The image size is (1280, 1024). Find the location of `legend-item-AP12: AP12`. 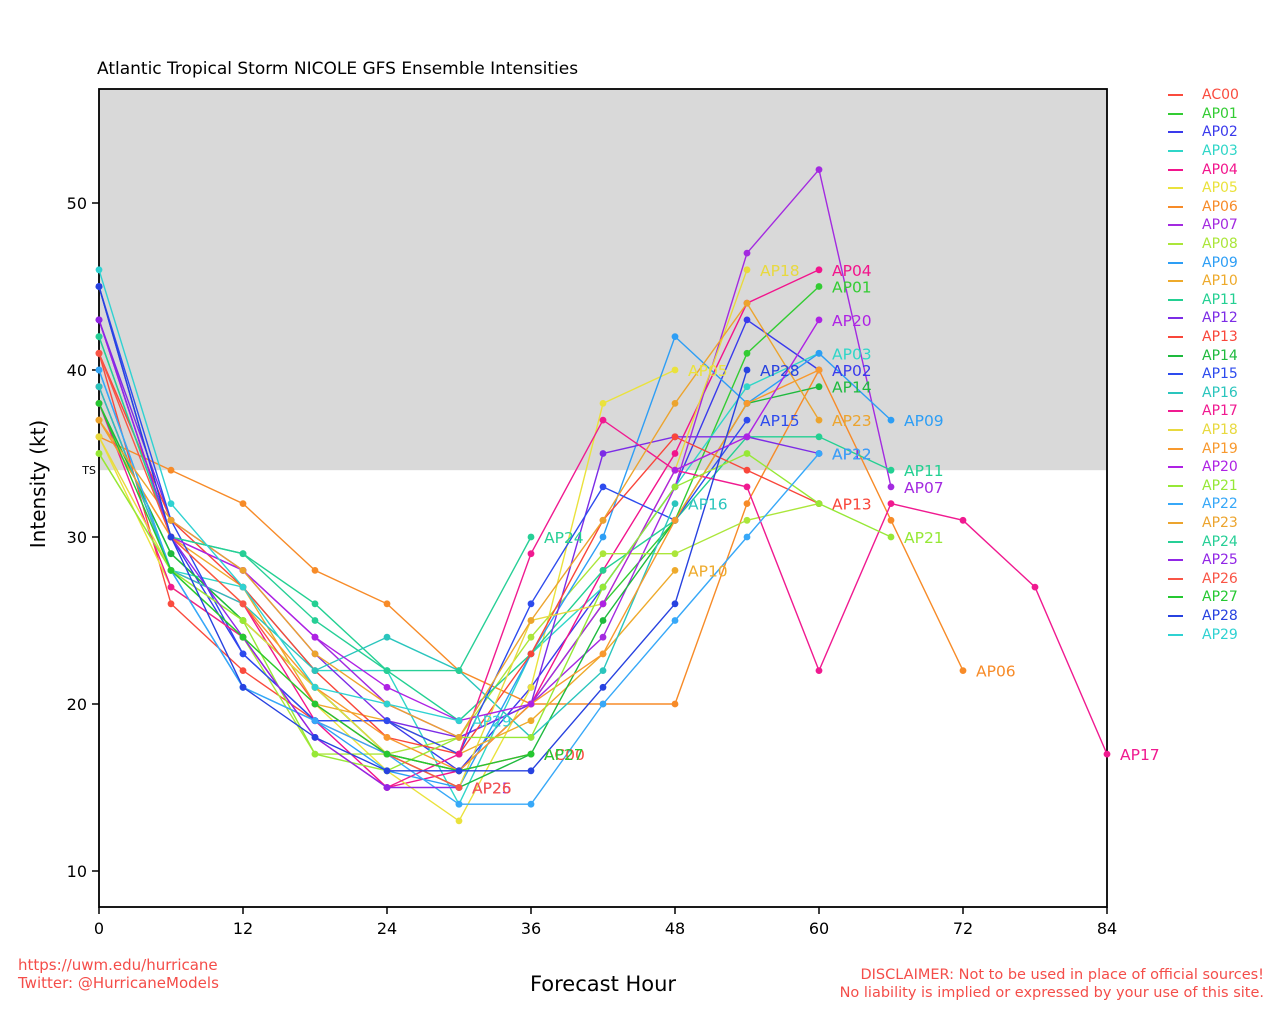

legend-item-AP12: AP12 is located at coordinates (1203, 318).